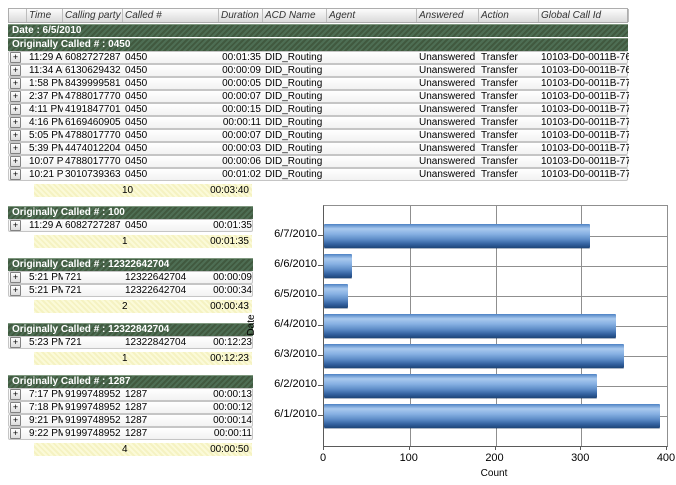 The image size is (676, 485). Describe the element at coordinates (136, 394) in the screenshot. I see `table-cell: 1287` at that location.